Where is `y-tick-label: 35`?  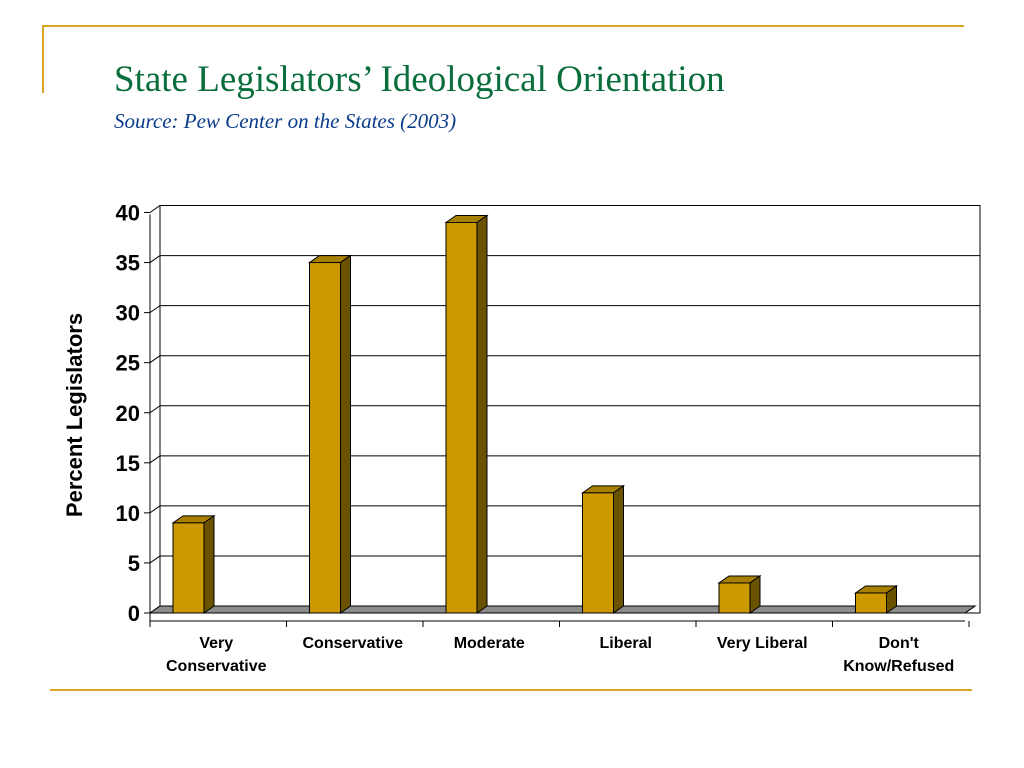
y-tick-label: 35 is located at coordinates (128, 263).